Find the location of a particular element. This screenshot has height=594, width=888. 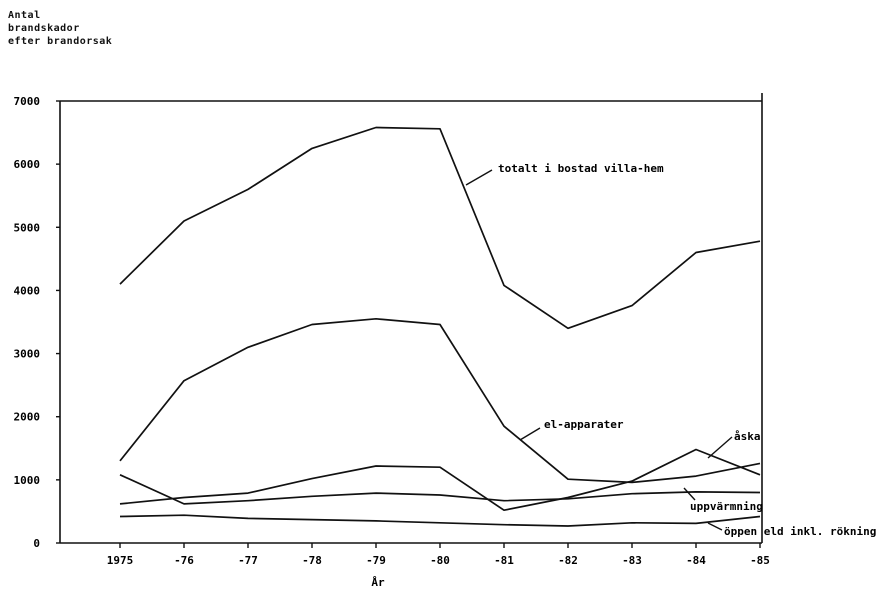

series-label: uppvärmning is located at coordinates (726, 506).